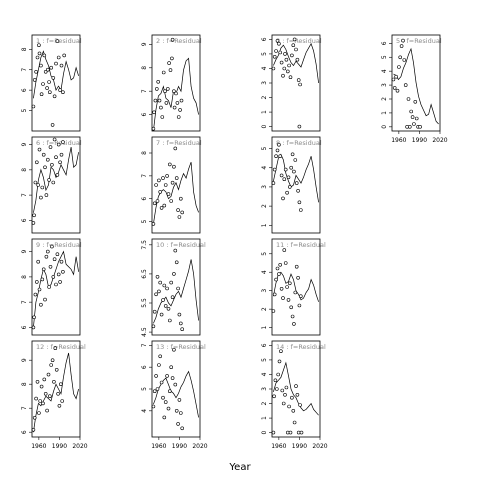 This screenshot has width=480, height=480. Describe the element at coordinates (419, 140) in the screenshot. I see `x-tick-label: 1990` at that location.